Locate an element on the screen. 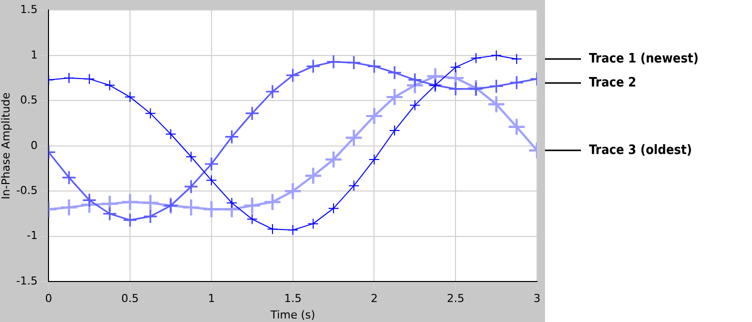  x-tick-label: 2 is located at coordinates (374, 299).